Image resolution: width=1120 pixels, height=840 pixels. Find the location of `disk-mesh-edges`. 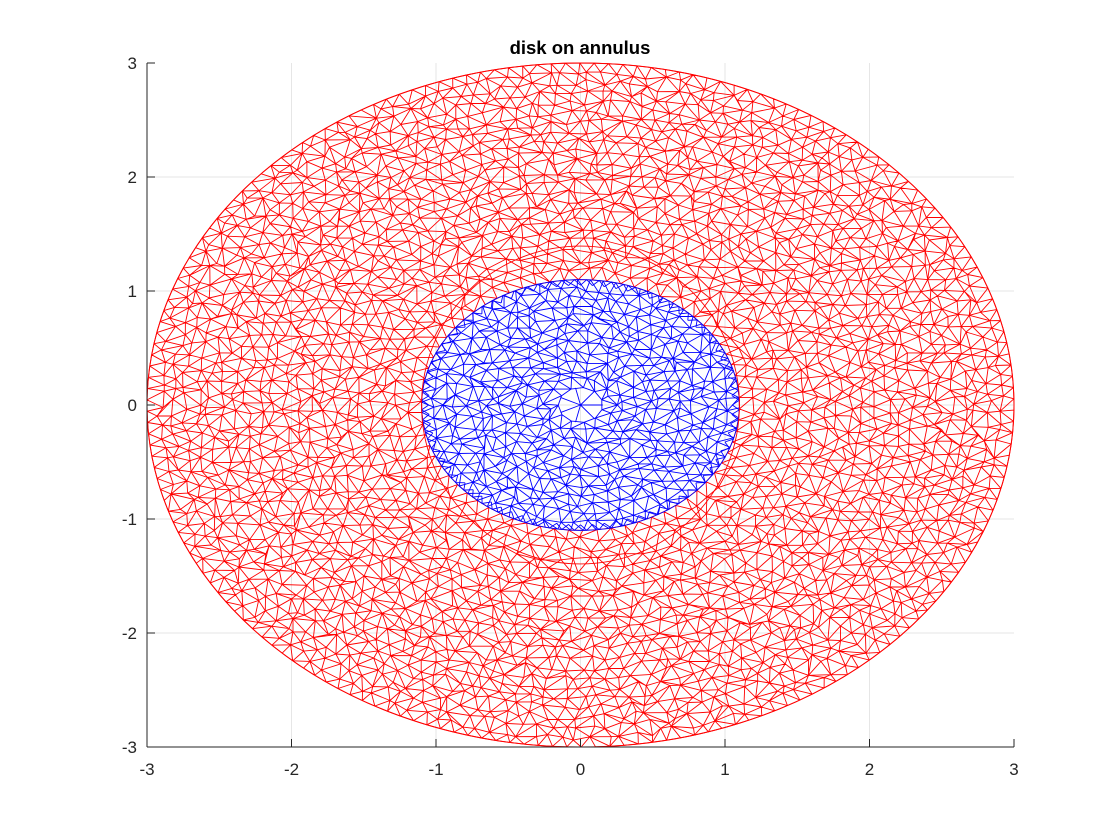

disk-mesh-edges is located at coordinates (580, 405).